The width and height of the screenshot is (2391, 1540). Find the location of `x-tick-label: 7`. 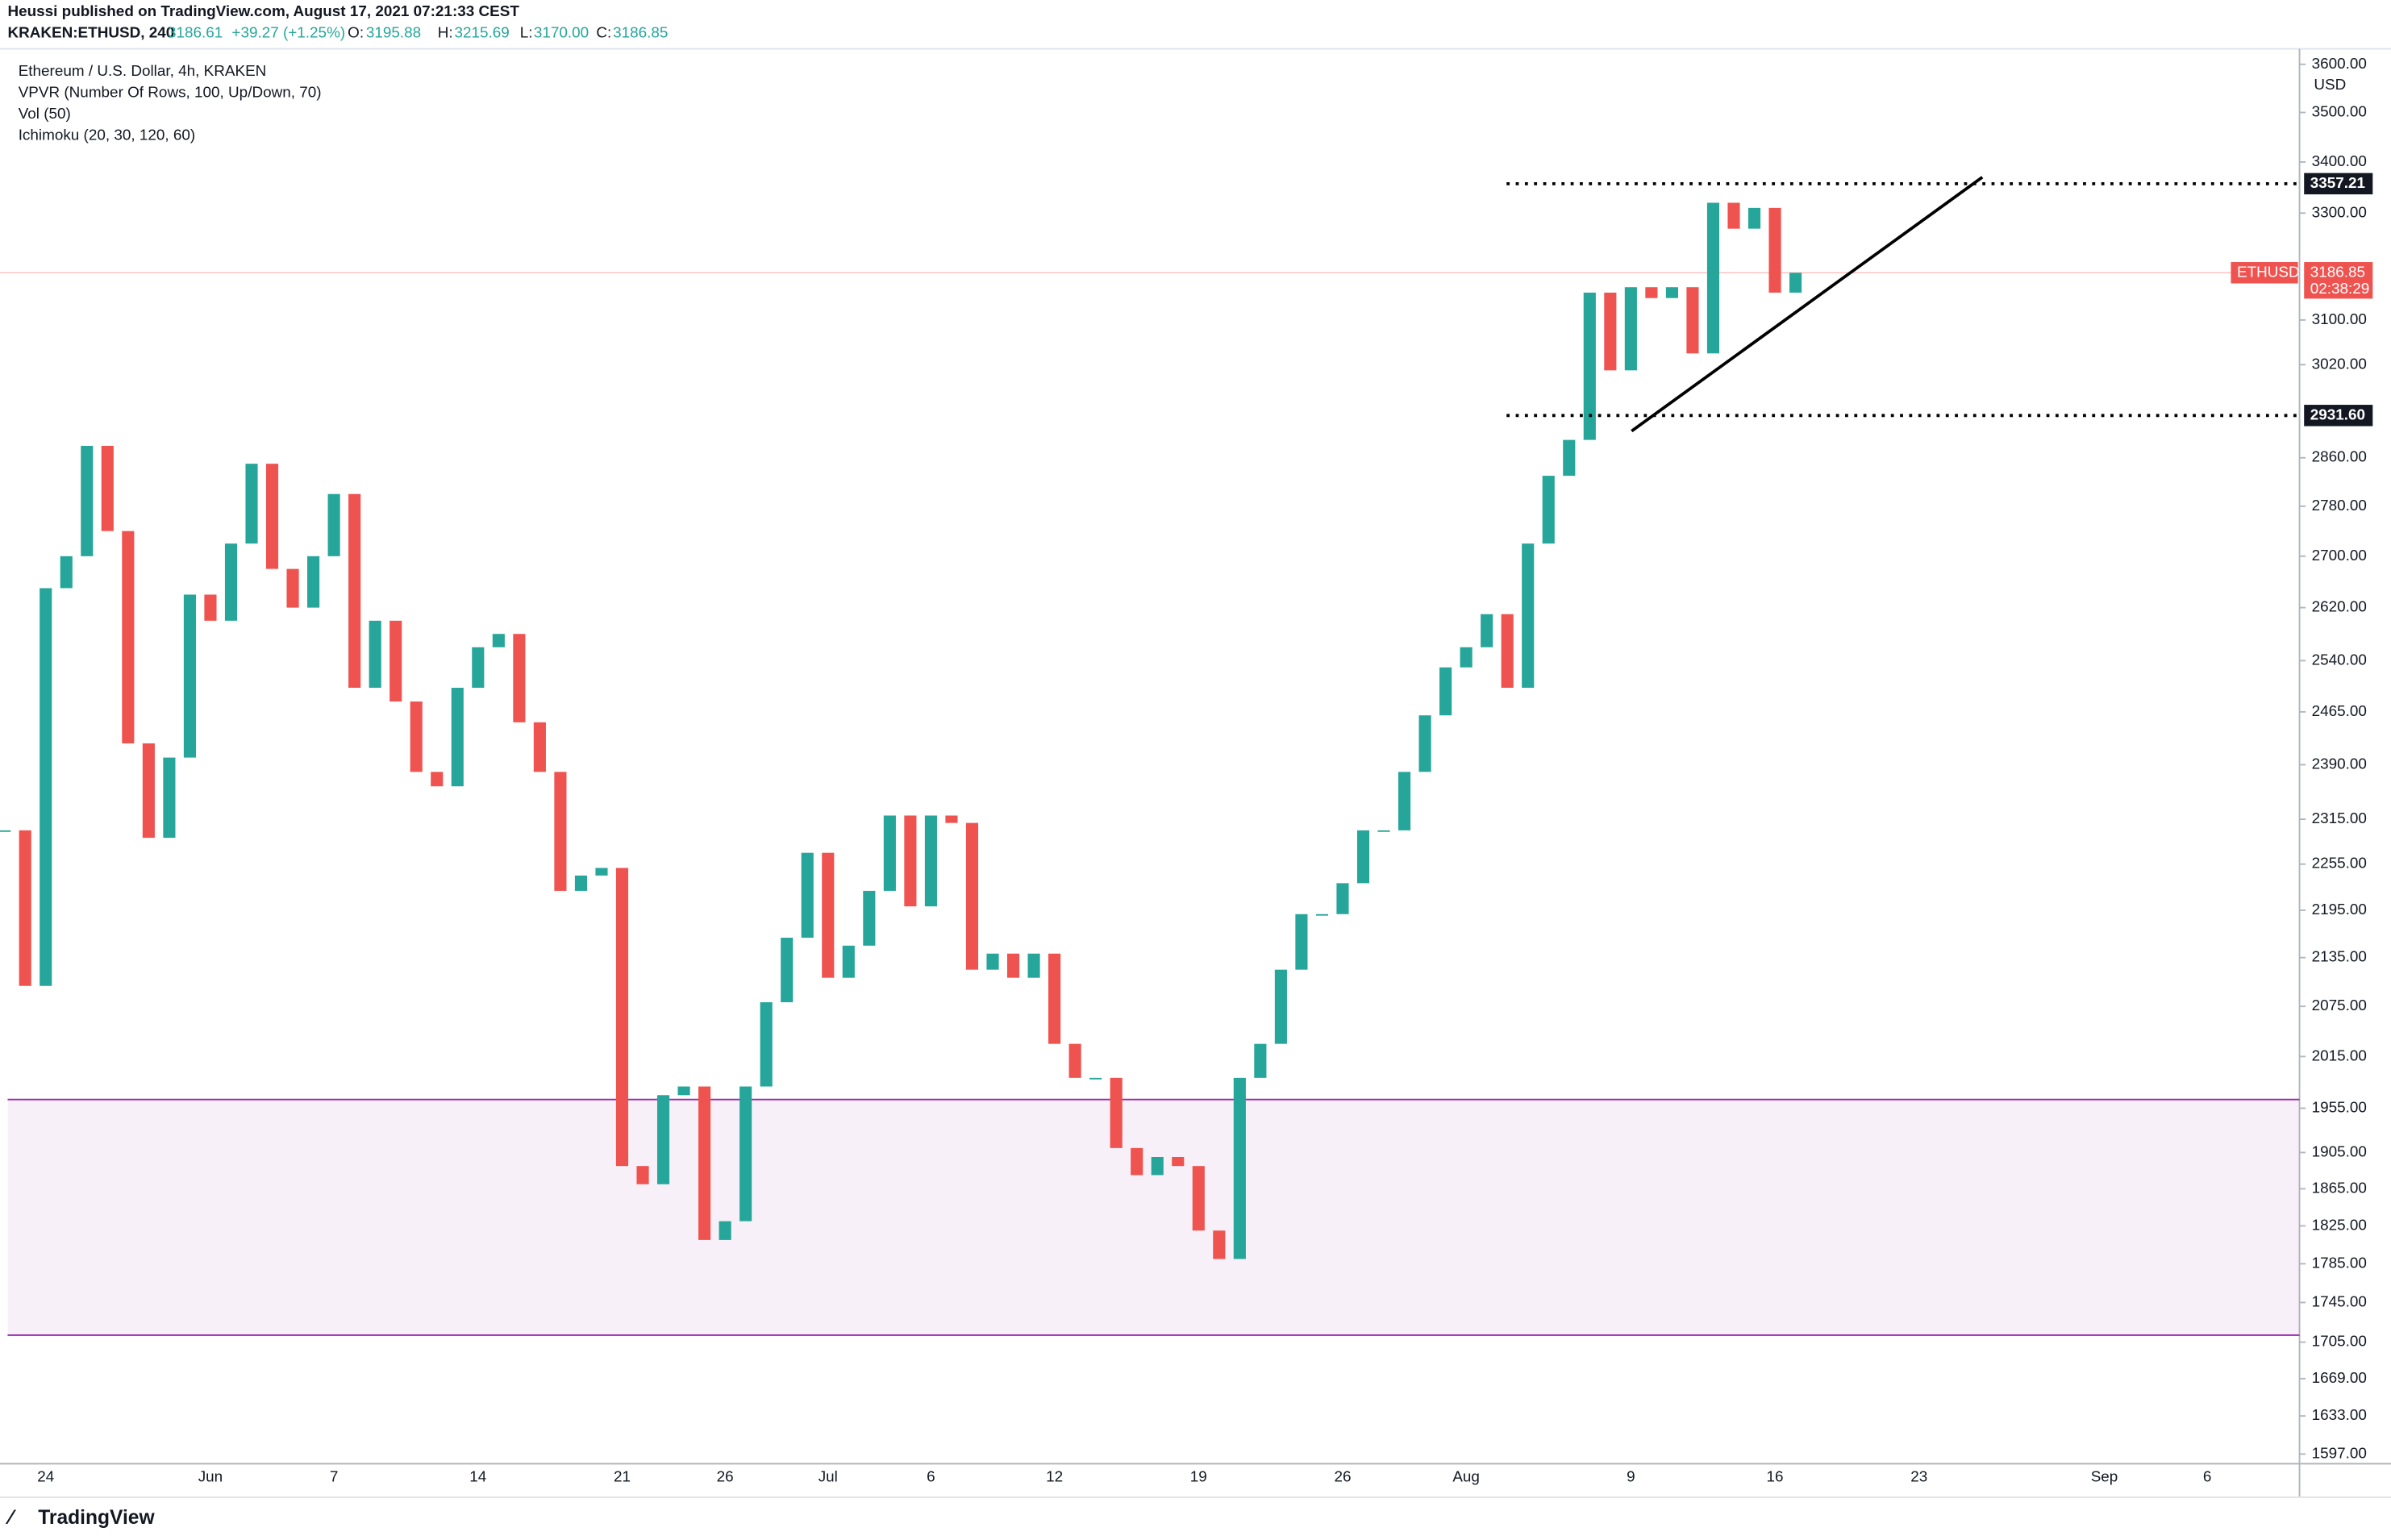

x-tick-label: 7 is located at coordinates (334, 1476).